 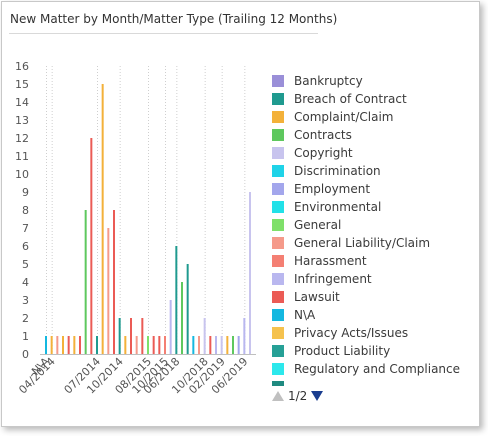 I want to click on legend-item: Product Liability, so click(x=374, y=351).